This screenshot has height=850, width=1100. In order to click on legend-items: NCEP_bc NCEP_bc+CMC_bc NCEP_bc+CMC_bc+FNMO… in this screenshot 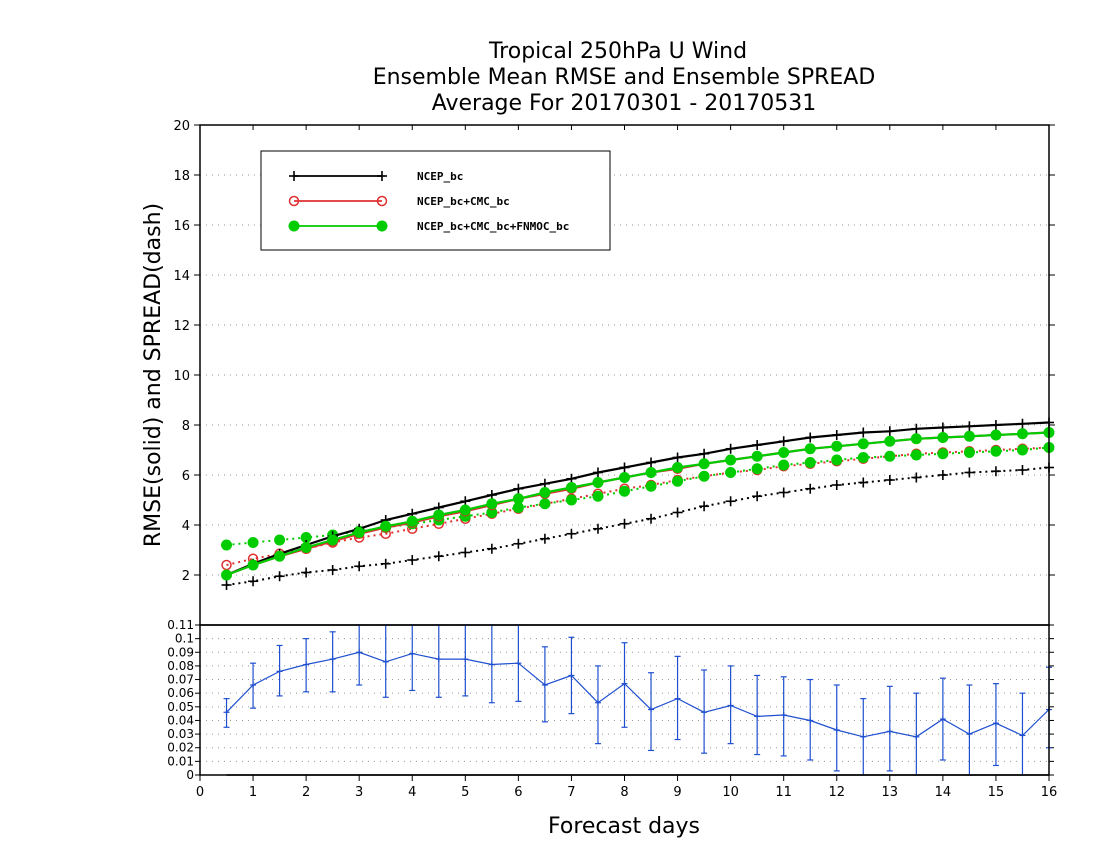, I will do `click(428, 201)`.